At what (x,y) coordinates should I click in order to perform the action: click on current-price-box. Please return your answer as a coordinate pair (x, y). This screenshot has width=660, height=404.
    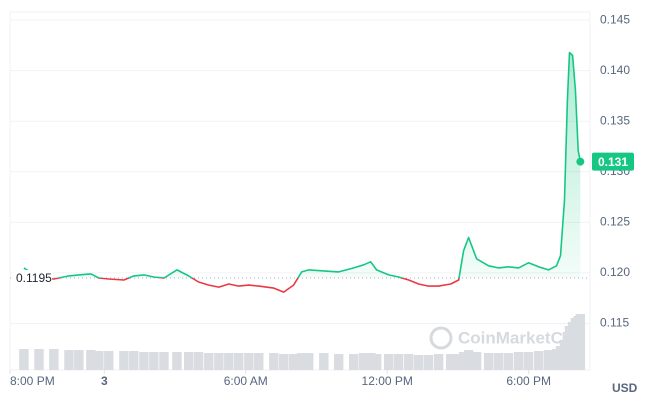
    Looking at the image, I should click on (613, 161).